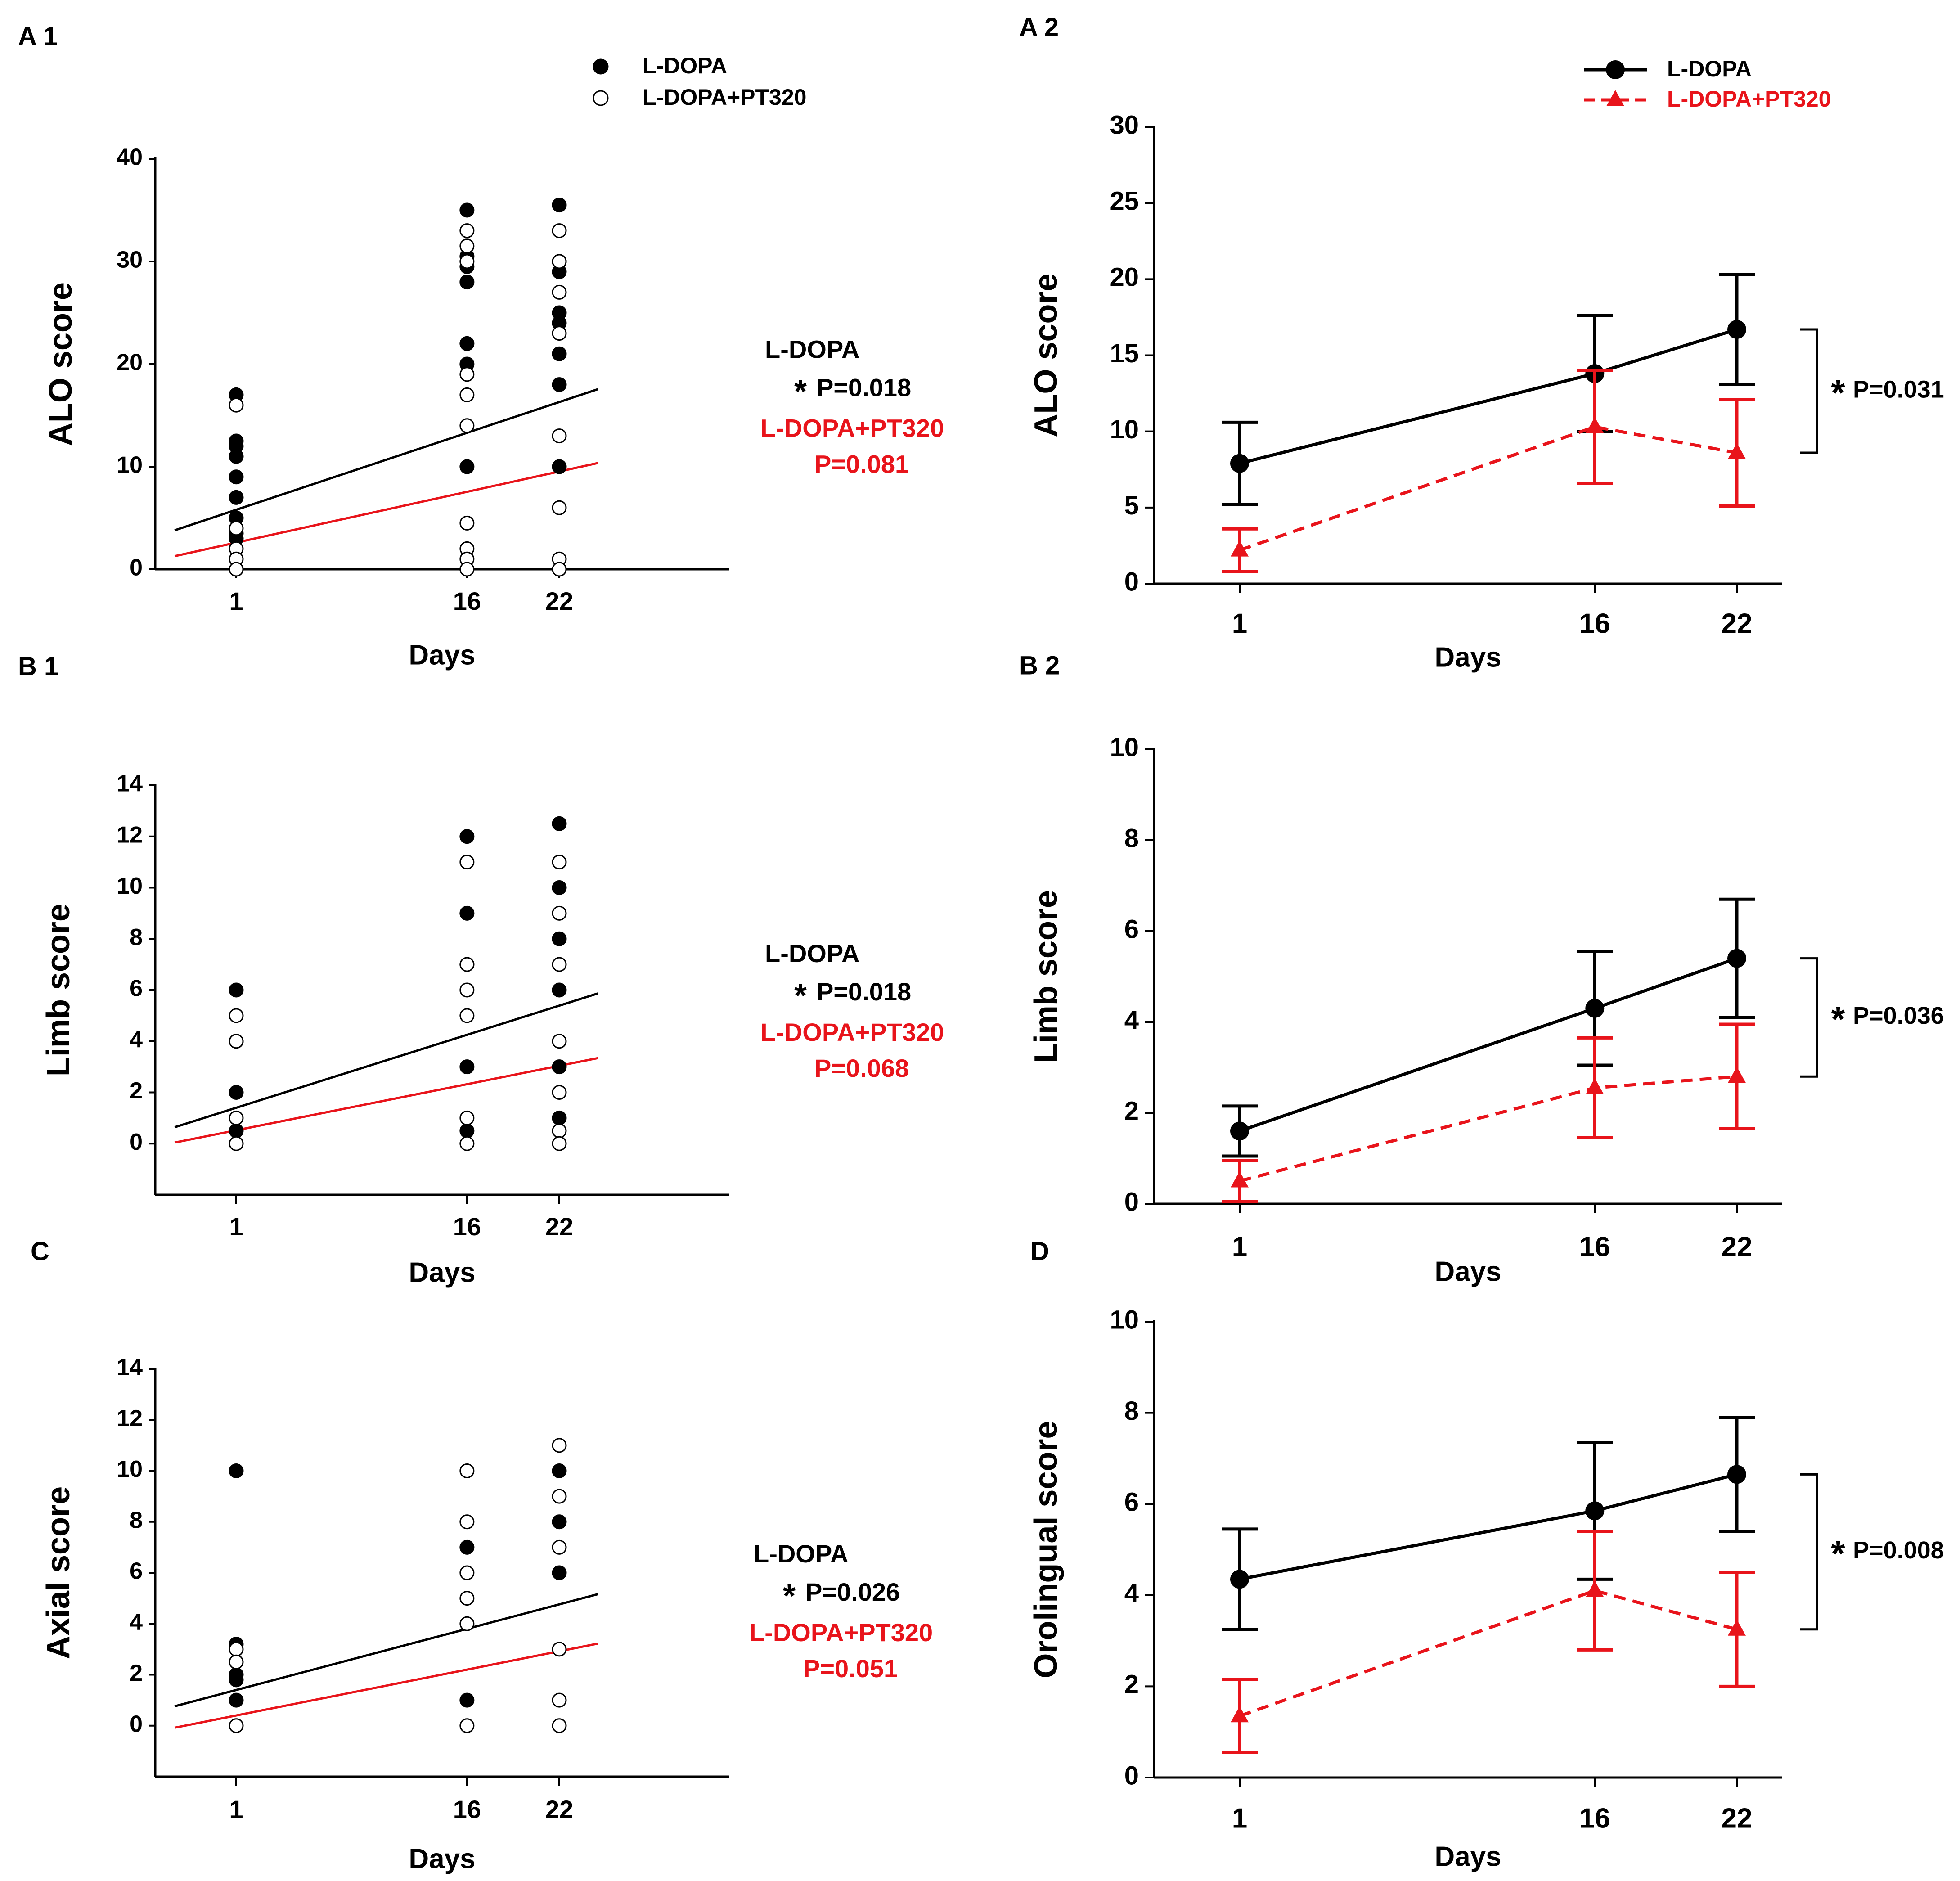 The height and width of the screenshot is (1881, 1960). Describe the element at coordinates (864, 387) in the screenshot. I see `ldopa-p-value: P=0.018` at that location.